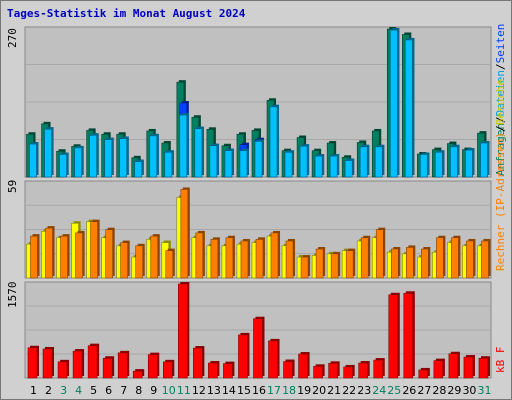 Image resolution: width=512 pixels, height=400 pixels. Describe the element at coordinates (439, 390) in the screenshot. I see `x-tick-label-day-28: 28` at that location.